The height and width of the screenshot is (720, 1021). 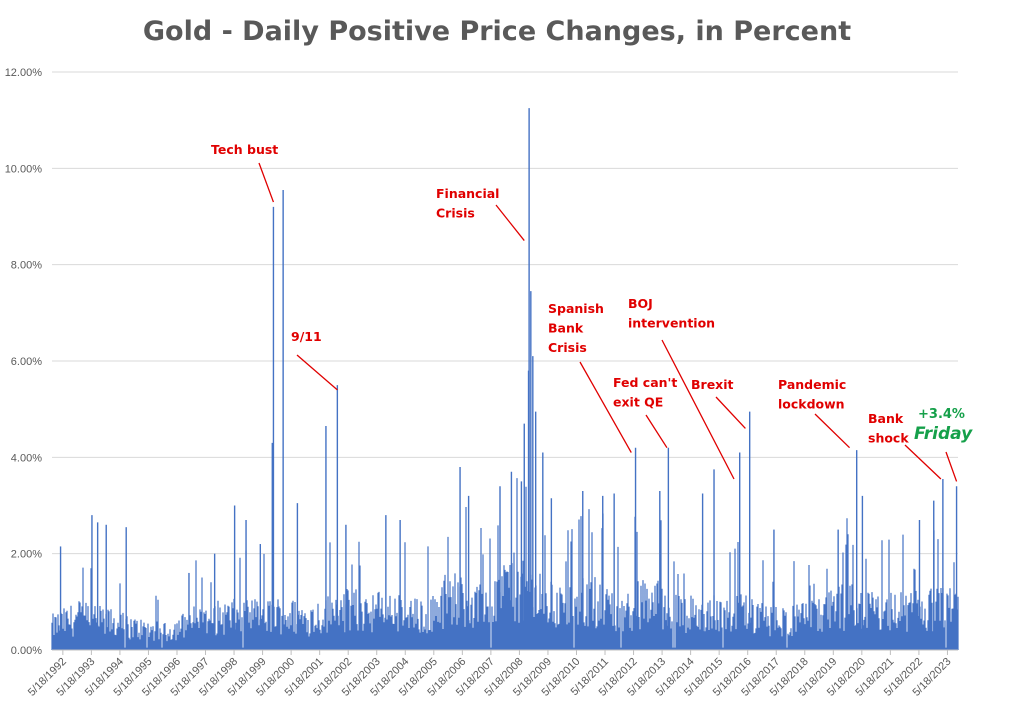 I want to click on annotation-text: Tech bust, so click(x=244, y=149).